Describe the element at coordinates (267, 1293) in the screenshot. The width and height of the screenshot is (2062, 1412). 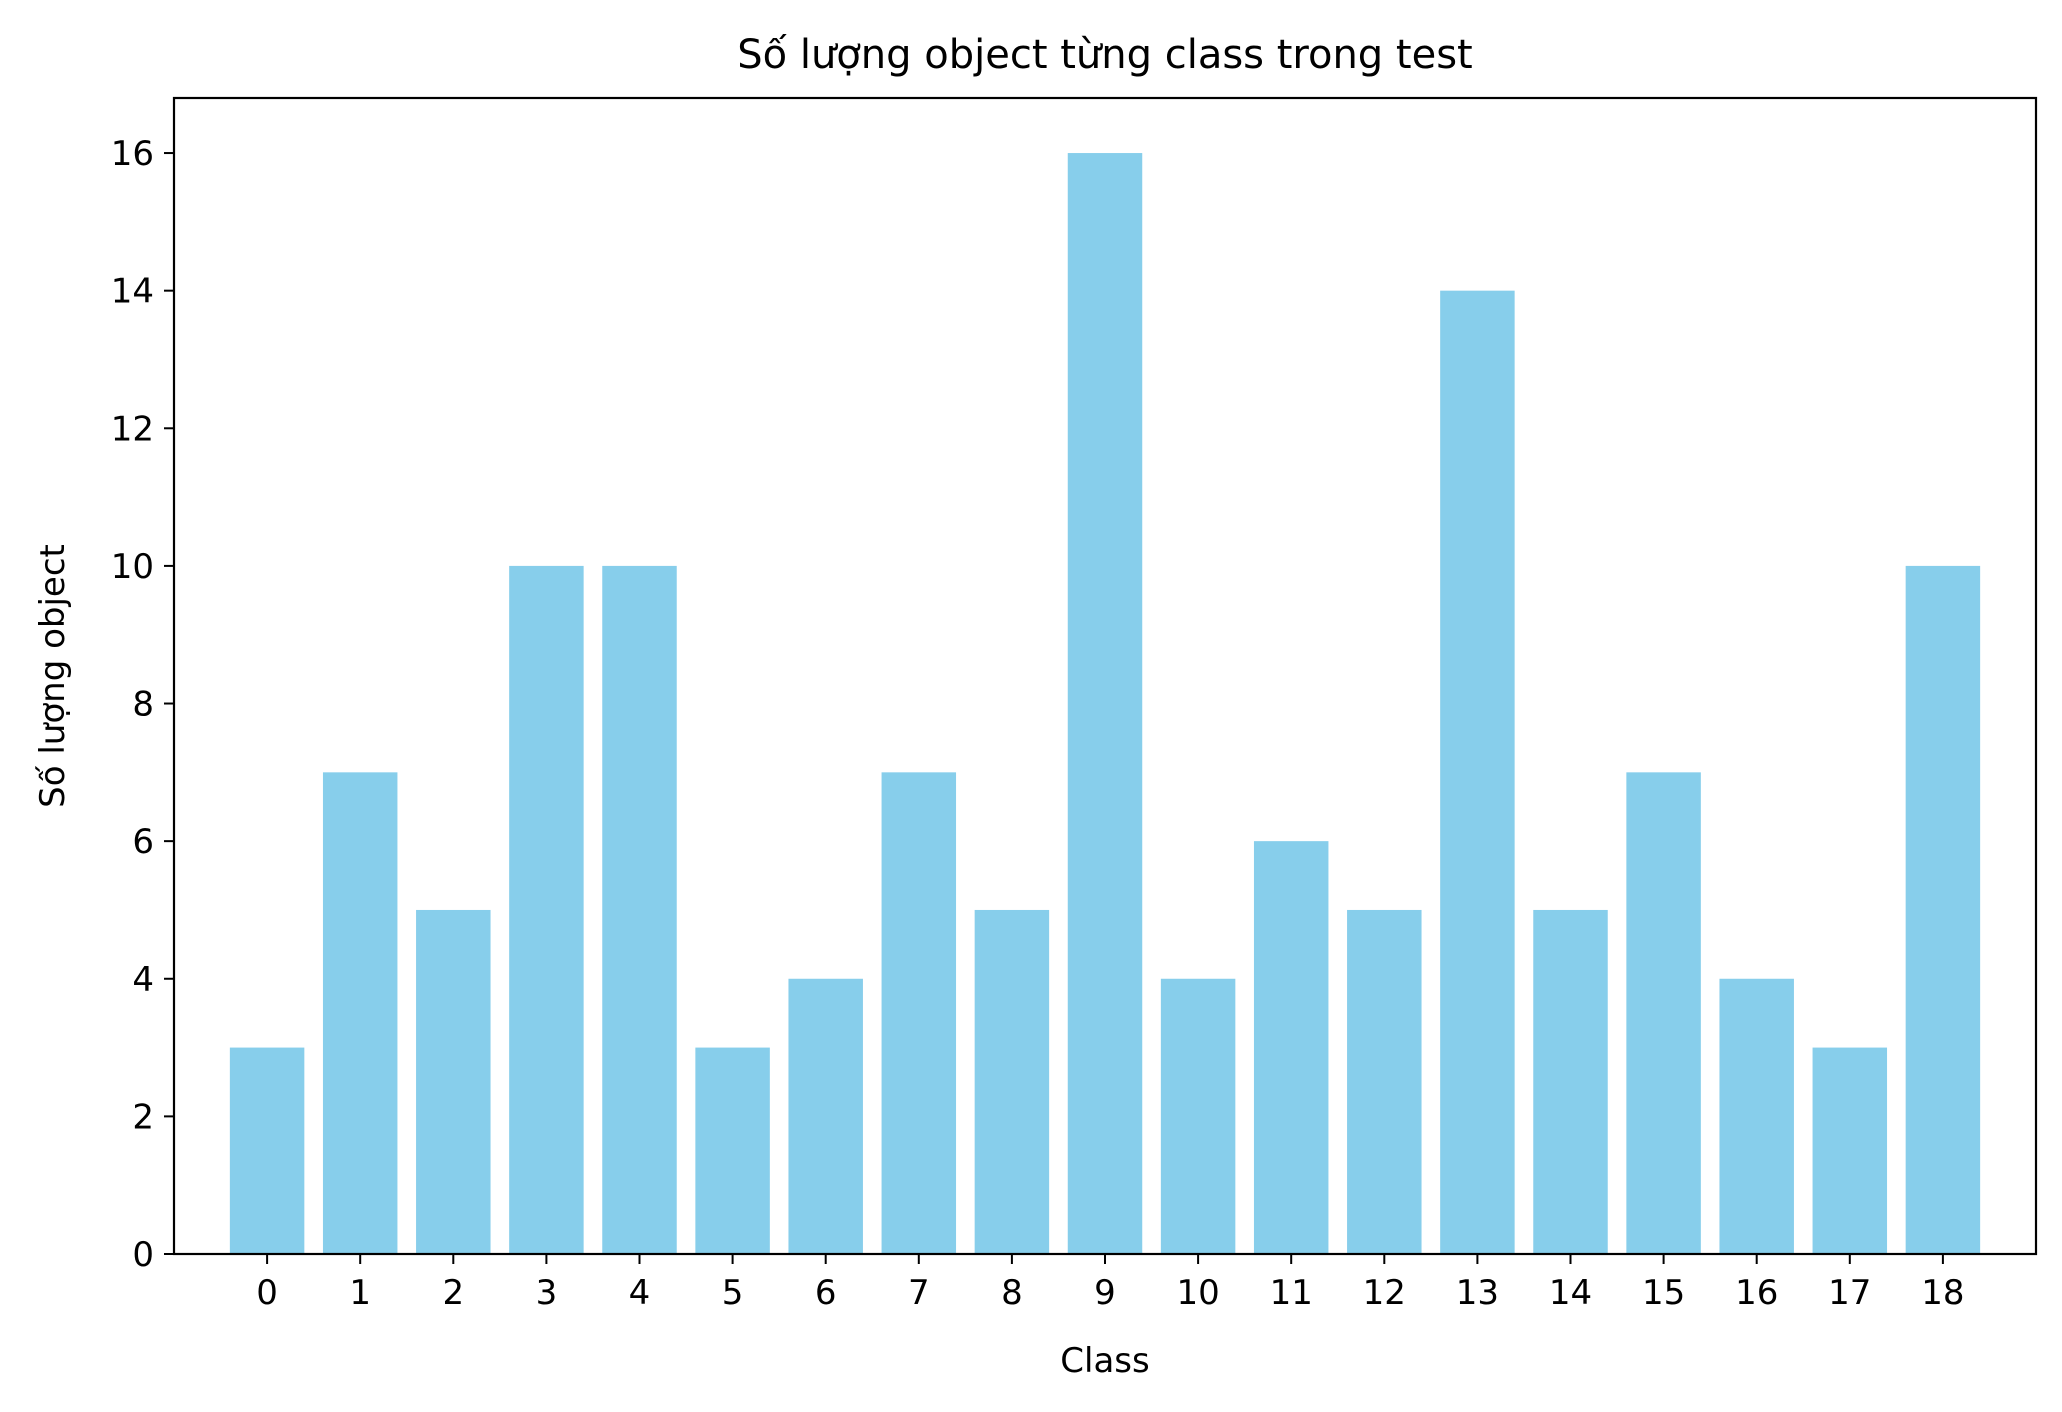
I see `x-tick-label: 0` at that location.